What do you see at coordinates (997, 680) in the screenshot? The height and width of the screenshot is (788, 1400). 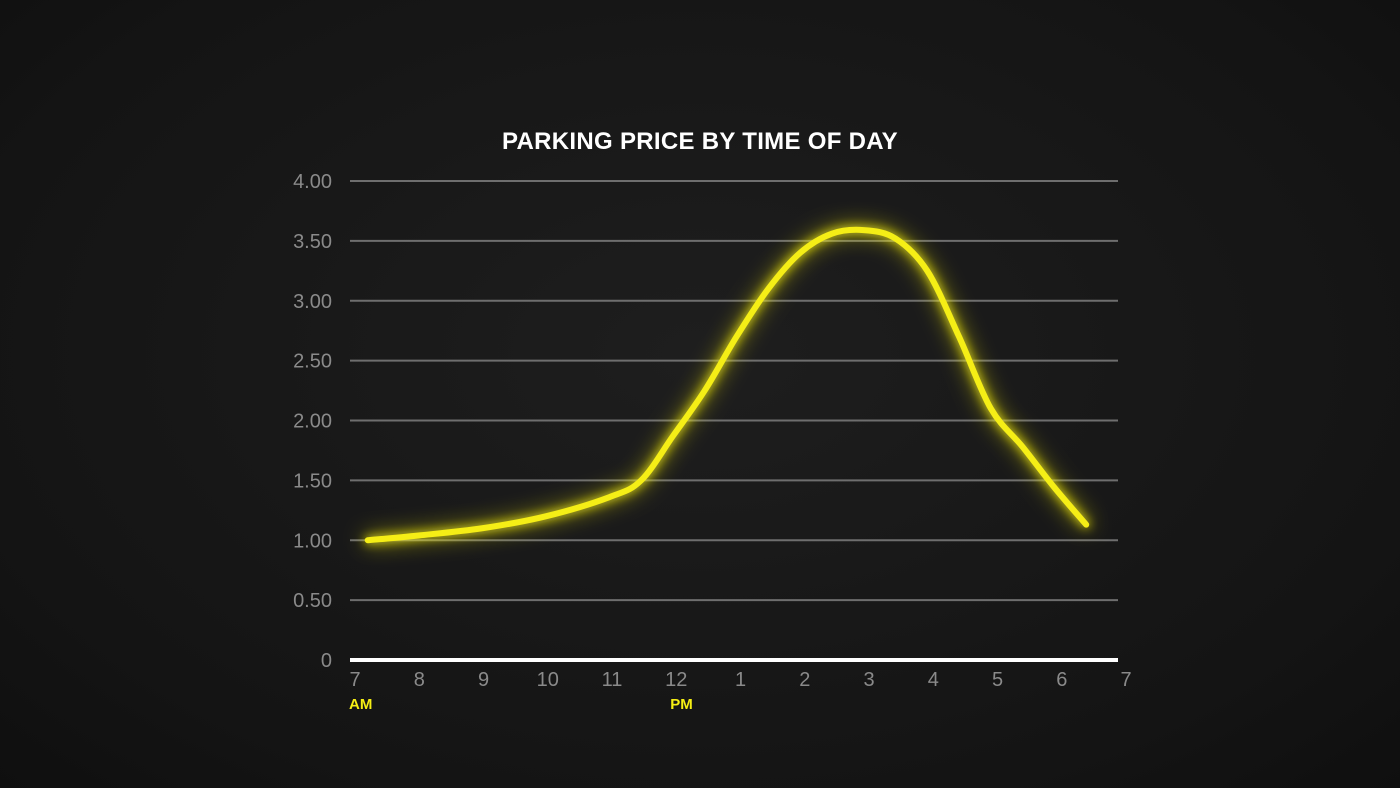 I see `x-tick-label: 5` at bounding box center [997, 680].